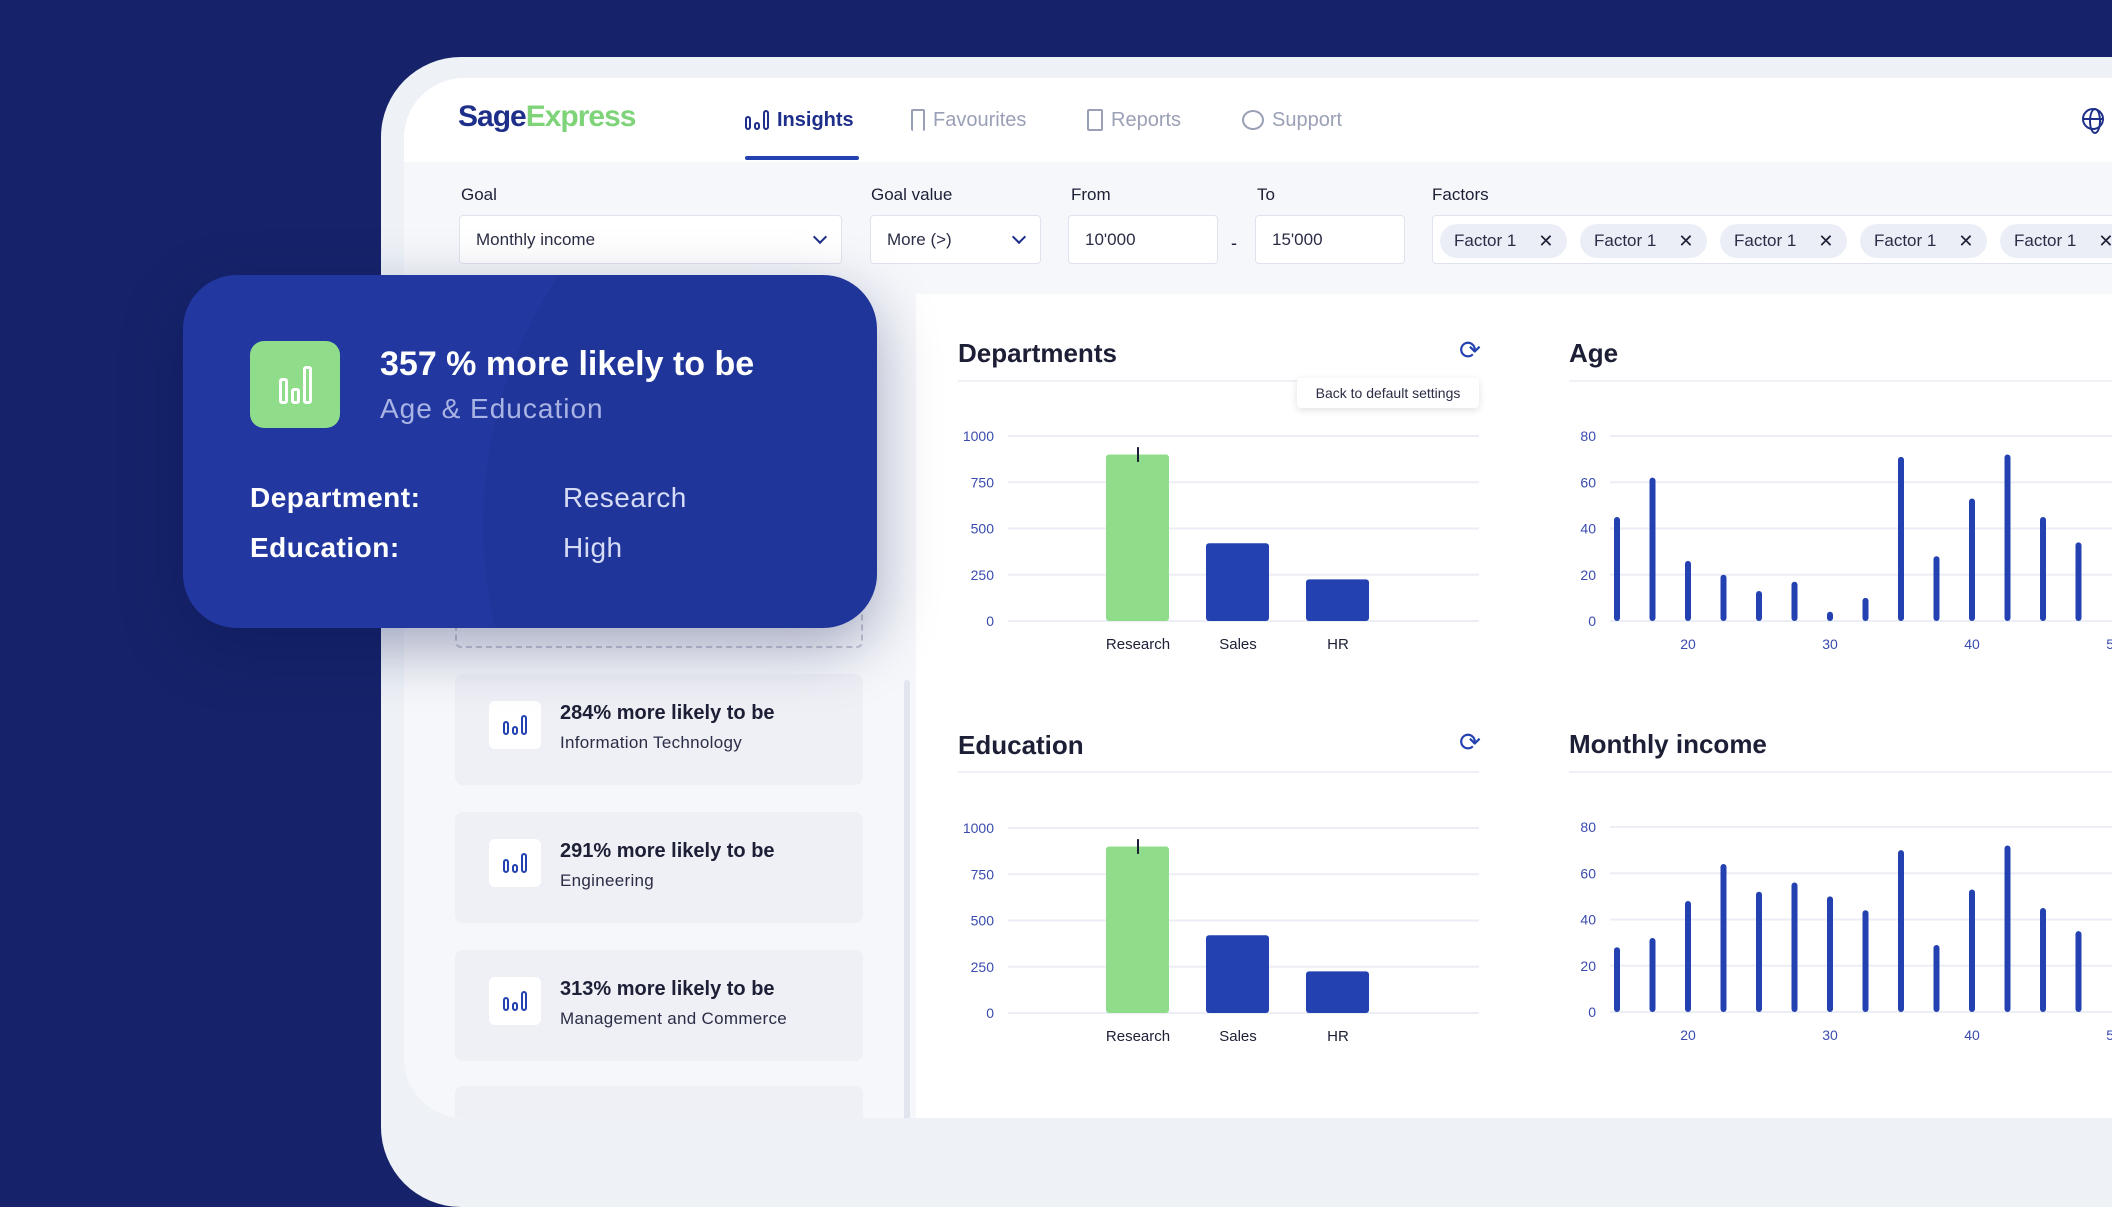 The height and width of the screenshot is (1207, 2112). I want to click on department-value: Research, so click(625, 497).